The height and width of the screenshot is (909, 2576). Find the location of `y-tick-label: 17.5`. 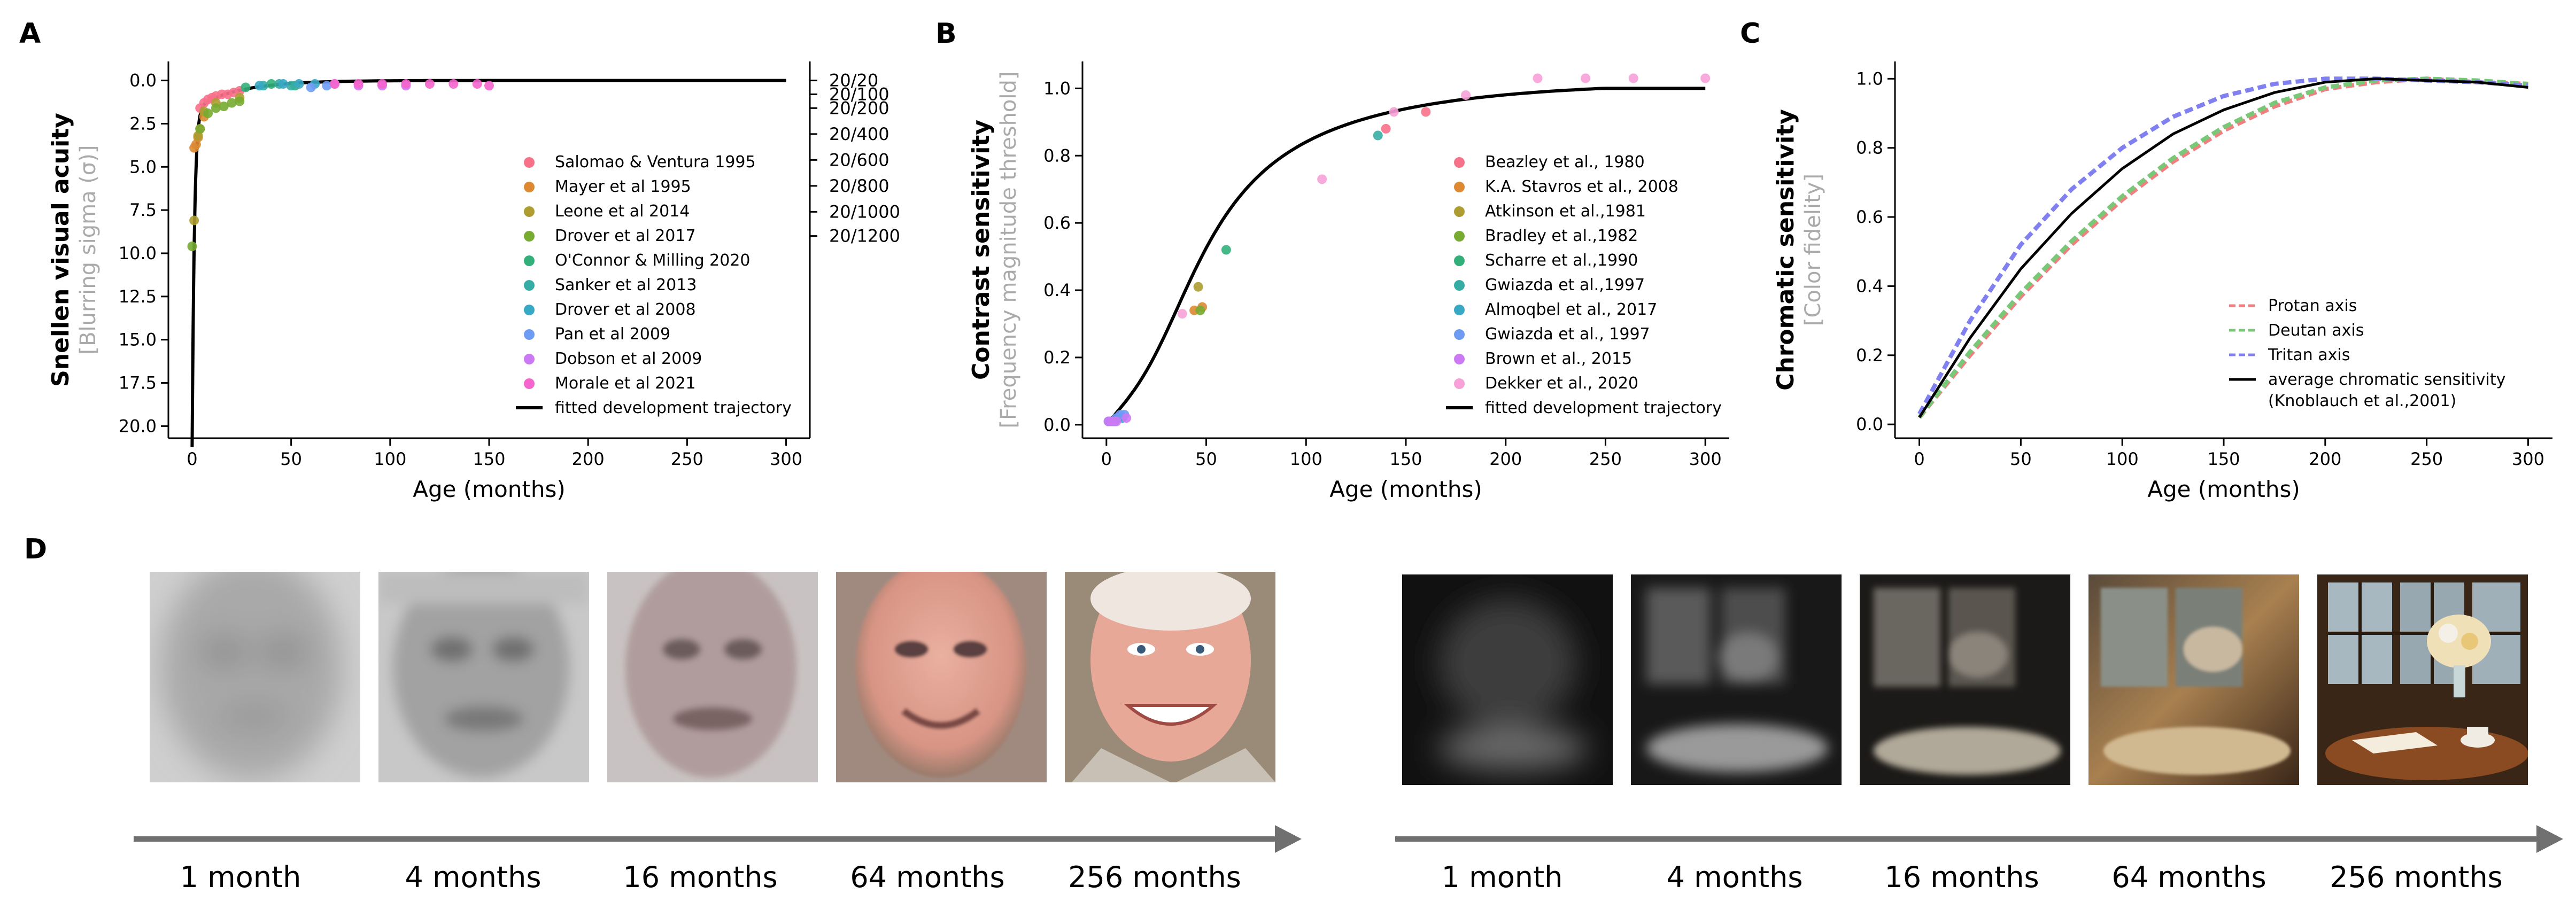

y-tick-label: 17.5 is located at coordinates (138, 383).